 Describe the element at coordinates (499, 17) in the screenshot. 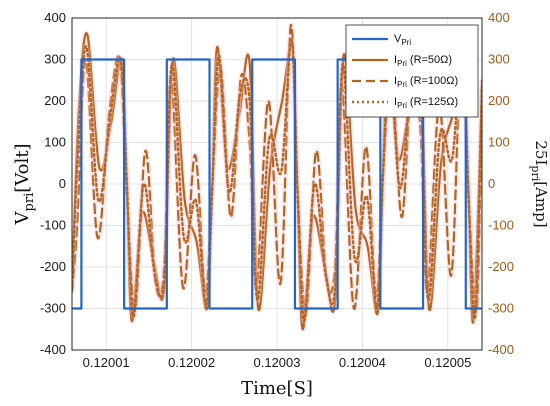

I see `y-tick-right: 400` at that location.